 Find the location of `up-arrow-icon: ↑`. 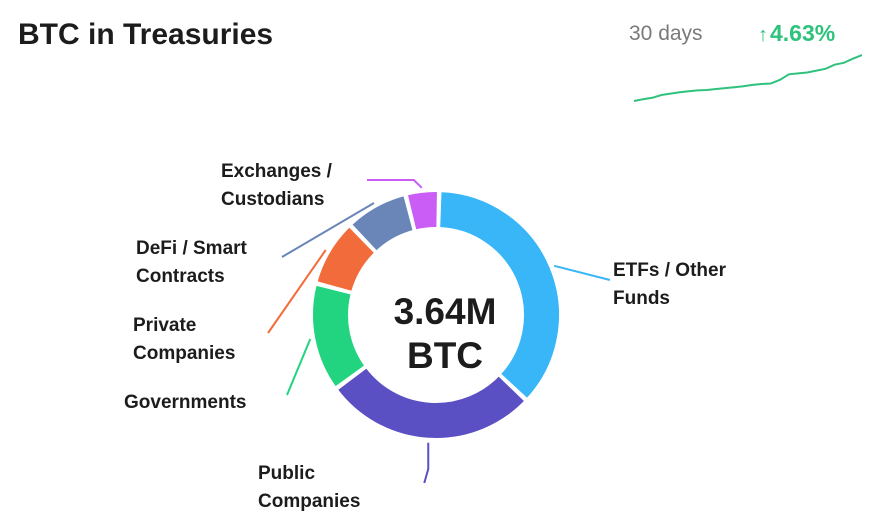

up-arrow-icon: ↑ is located at coordinates (763, 35).